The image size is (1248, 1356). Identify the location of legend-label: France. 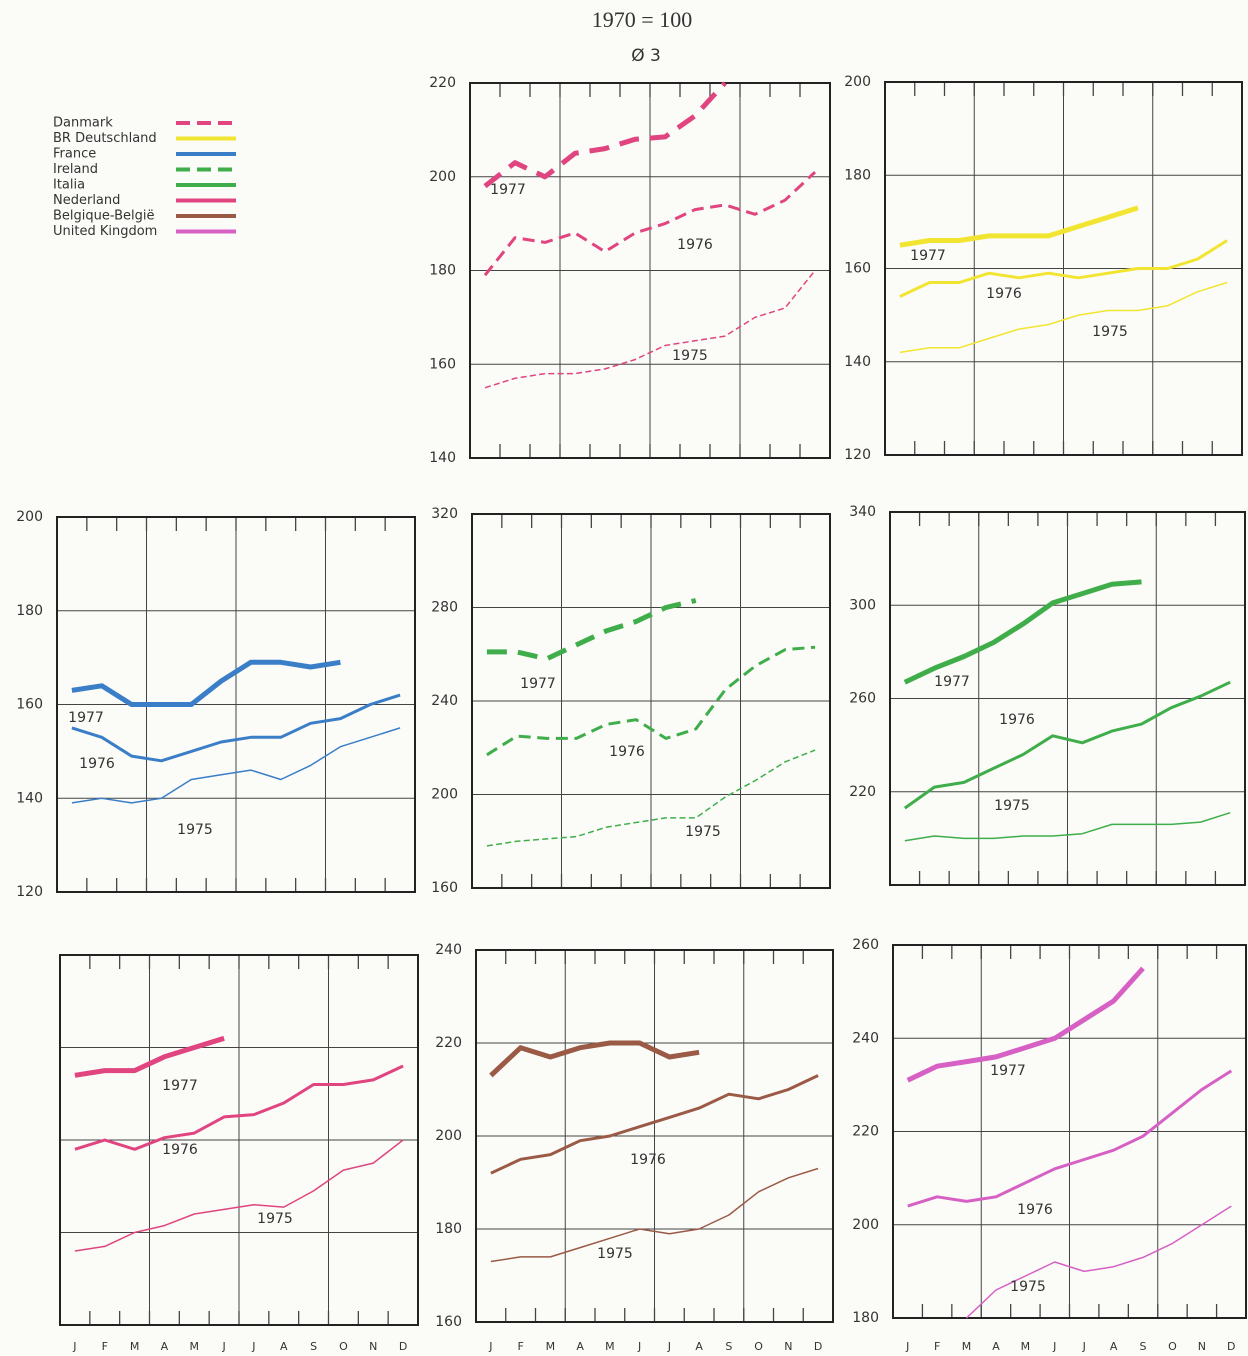
(74, 154).